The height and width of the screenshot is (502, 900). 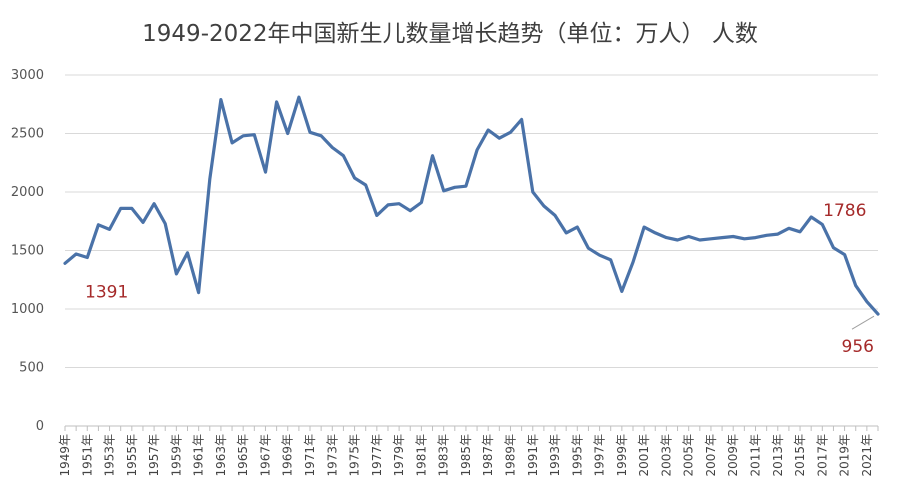 I want to click on x-tick-label: 2011年, so click(x=755, y=455).